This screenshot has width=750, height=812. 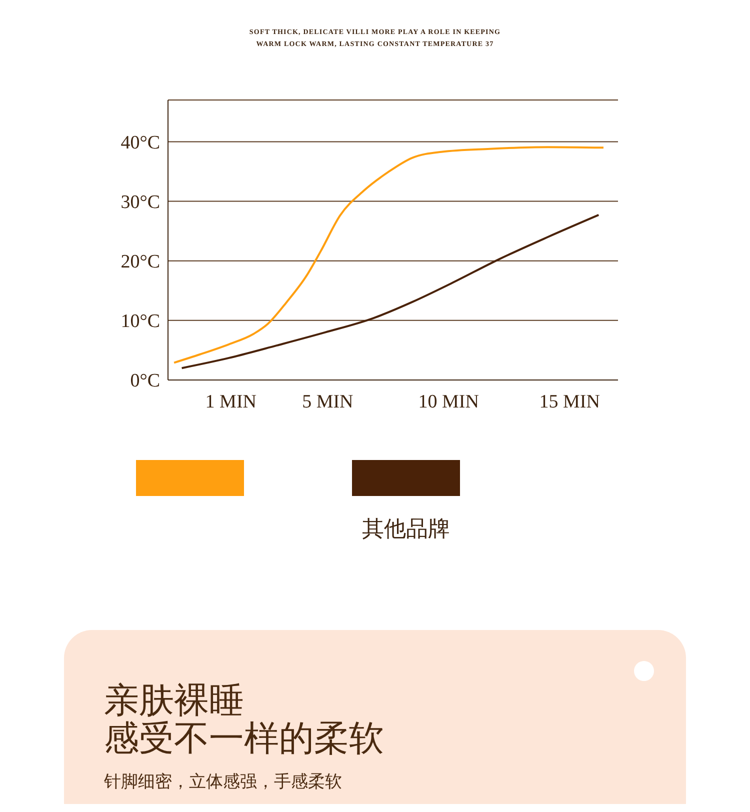 I want to click on x-tick-label: 10 MIN, so click(x=449, y=401).